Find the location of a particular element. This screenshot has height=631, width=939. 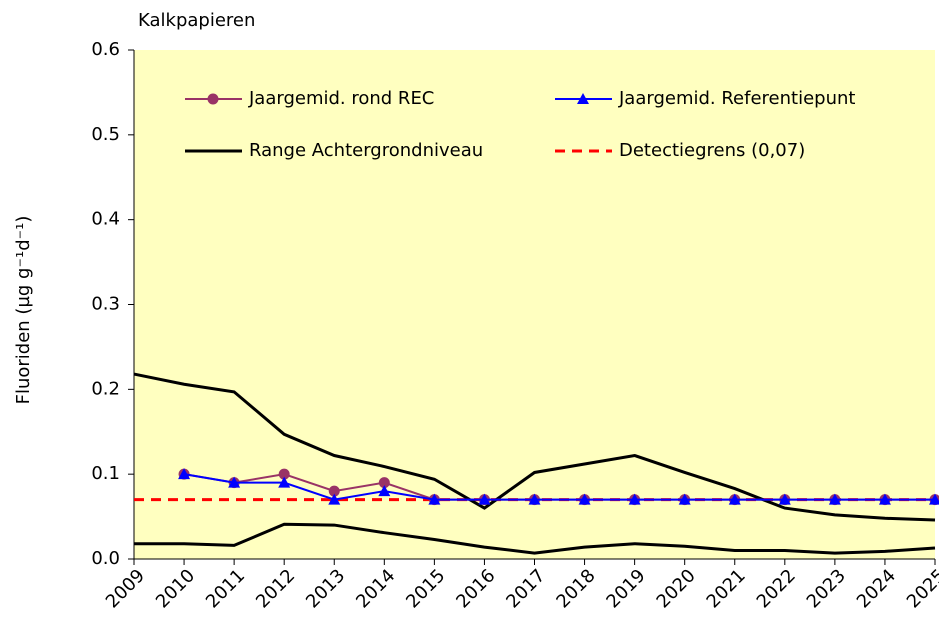

x-tick-label: 2021 is located at coordinates (726, 588).